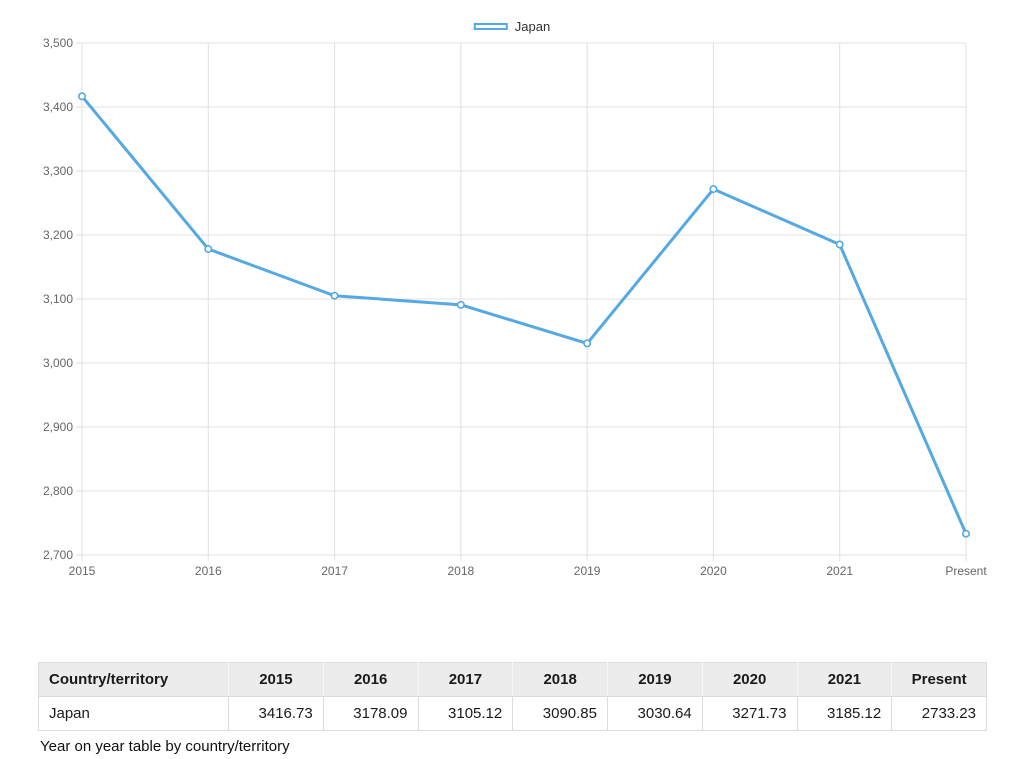  Describe the element at coordinates (58, 299) in the screenshot. I see `y-axis-label: 3,100` at that location.